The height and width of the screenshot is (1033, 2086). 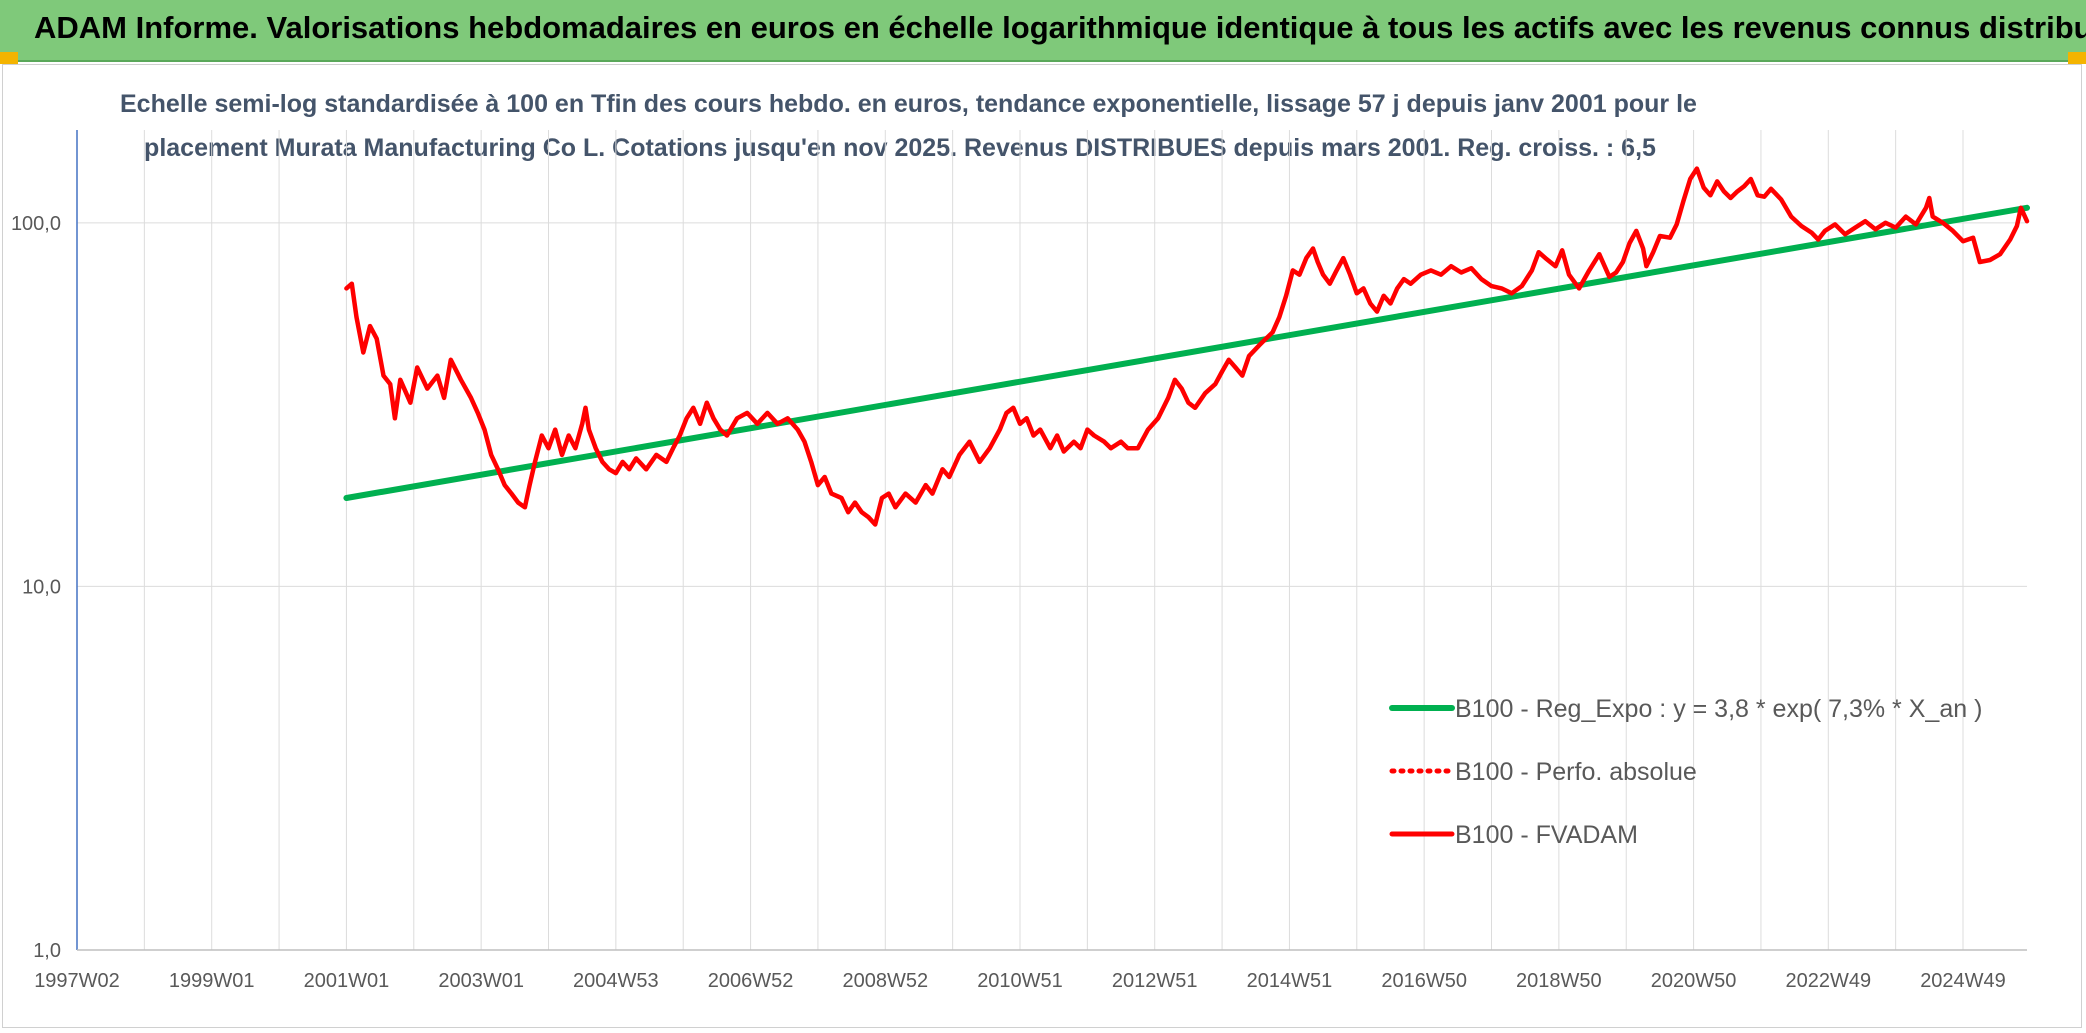 What do you see at coordinates (885, 981) in the screenshot?
I see `x-tick-label: 2008W52` at bounding box center [885, 981].